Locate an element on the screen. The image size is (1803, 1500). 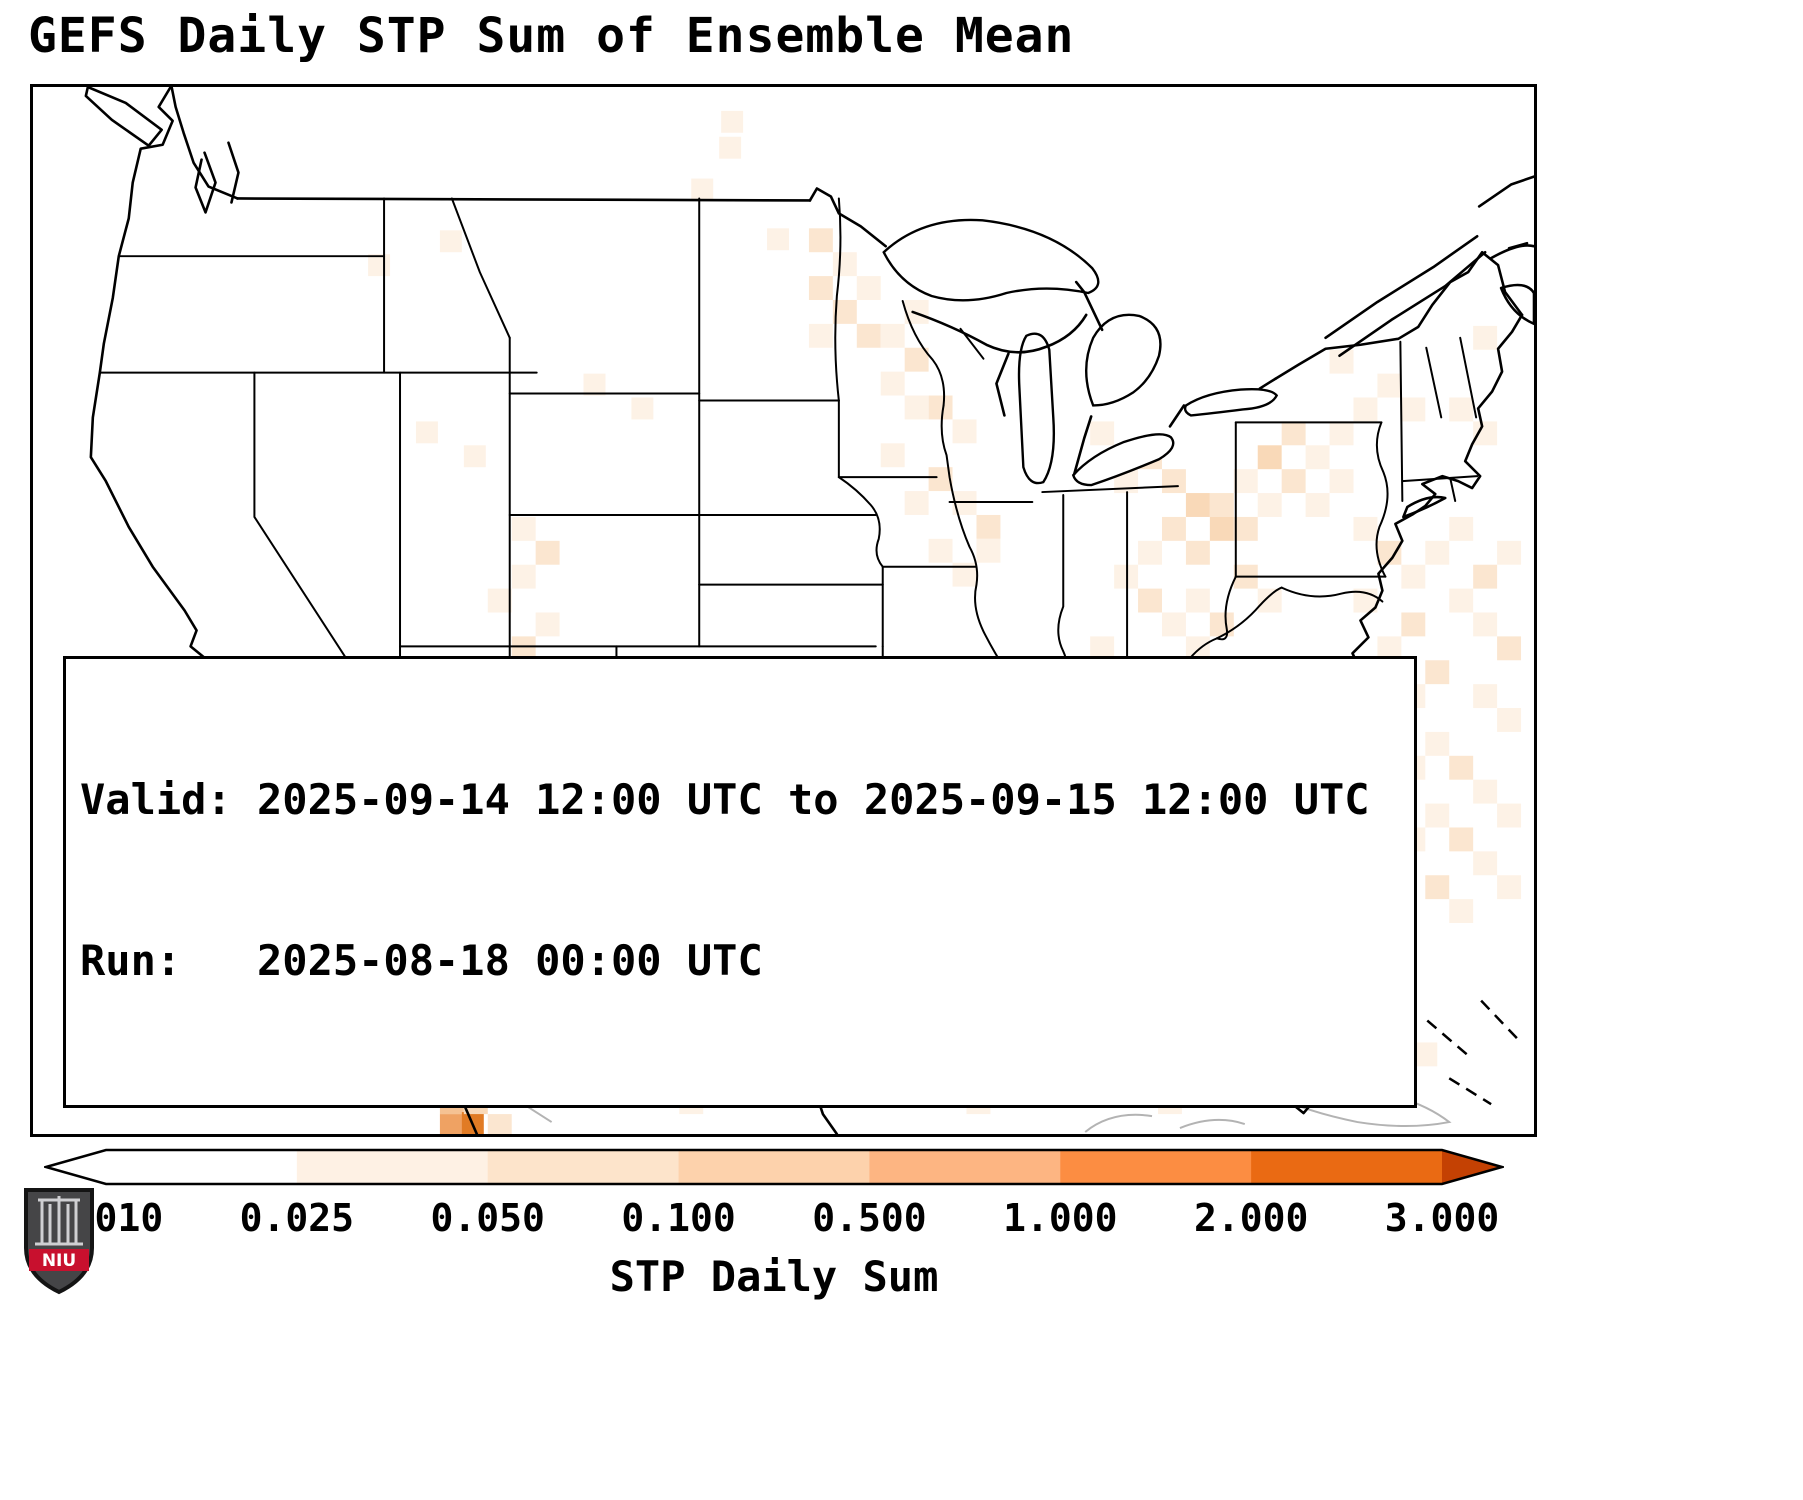
run-time-text: Run: 2025-08-18 00:00 UTC is located at coordinates (421, 960).